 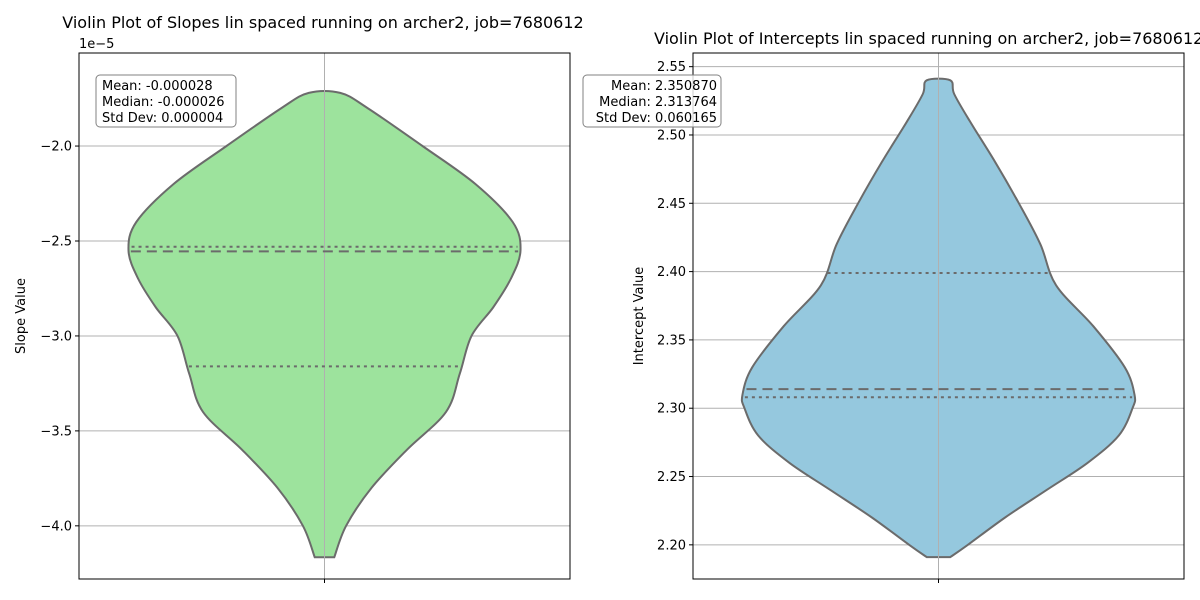 I want to click on intercepts-y-tick-label-2: 2.30, so click(x=671, y=409).